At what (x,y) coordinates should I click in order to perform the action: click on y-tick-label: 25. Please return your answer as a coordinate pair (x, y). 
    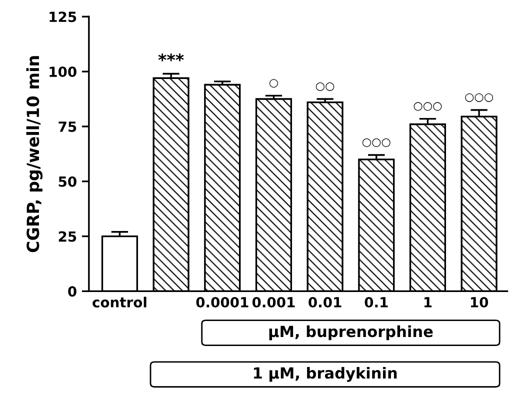
    Looking at the image, I should click on (67, 236).